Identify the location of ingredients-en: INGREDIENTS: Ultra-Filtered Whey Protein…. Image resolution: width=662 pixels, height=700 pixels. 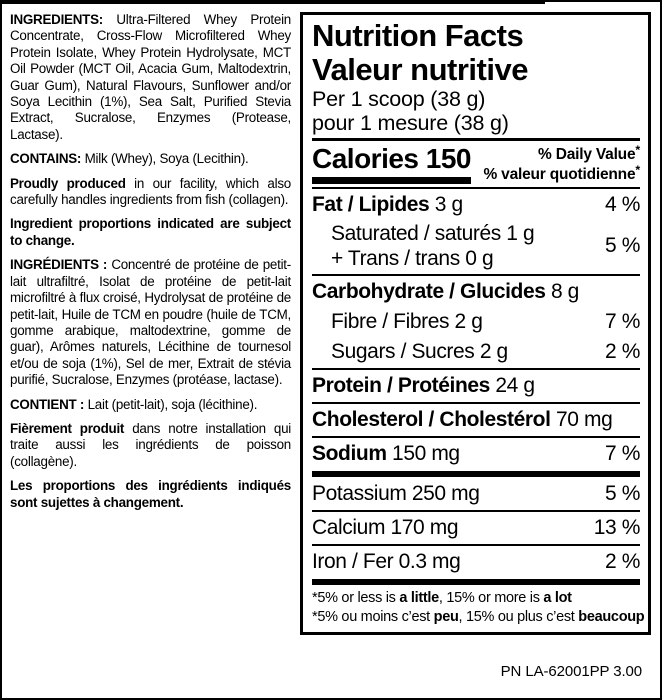
(150, 77).